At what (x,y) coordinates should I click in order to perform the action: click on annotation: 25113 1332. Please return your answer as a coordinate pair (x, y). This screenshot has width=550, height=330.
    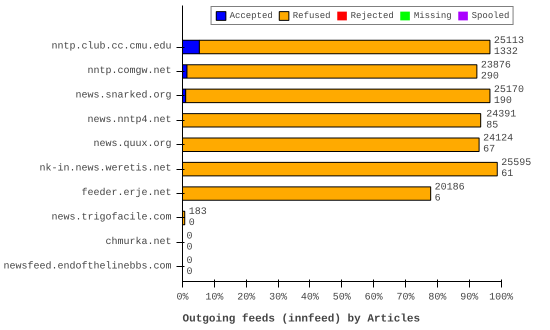
    Looking at the image, I should click on (509, 47).